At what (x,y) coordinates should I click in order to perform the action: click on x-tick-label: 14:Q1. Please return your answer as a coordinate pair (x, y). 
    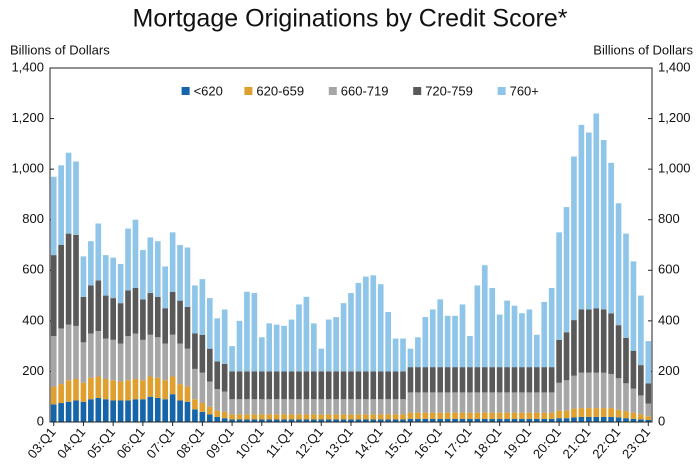
    Looking at the image, I should click on (368, 442).